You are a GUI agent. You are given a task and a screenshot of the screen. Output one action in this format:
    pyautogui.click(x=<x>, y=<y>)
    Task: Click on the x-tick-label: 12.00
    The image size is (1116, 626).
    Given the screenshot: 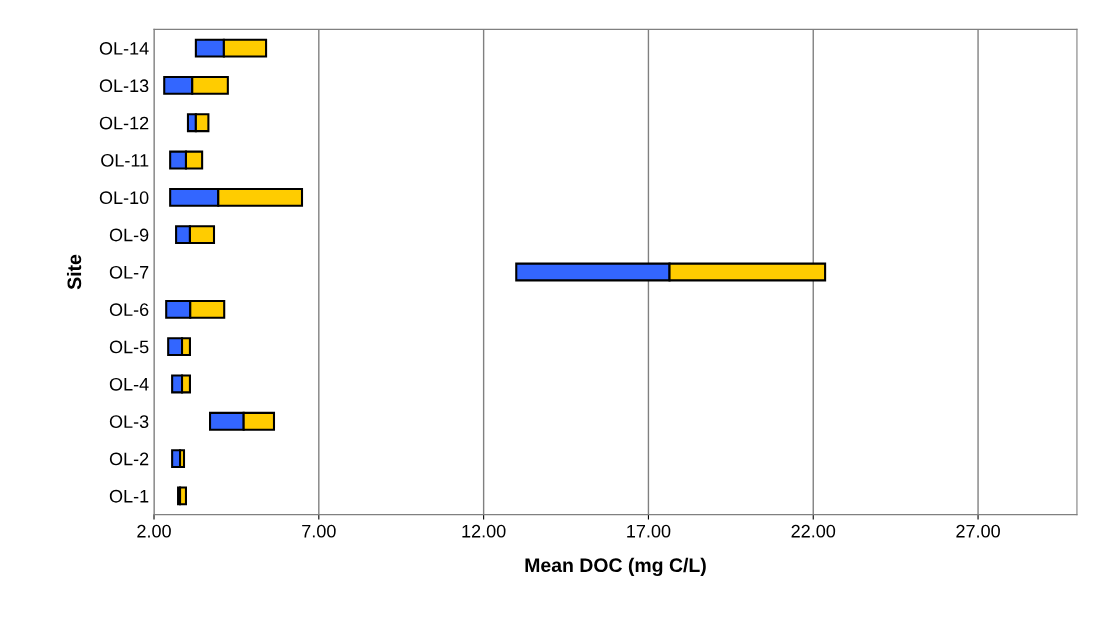 What is the action you would take?
    pyautogui.click(x=484, y=531)
    